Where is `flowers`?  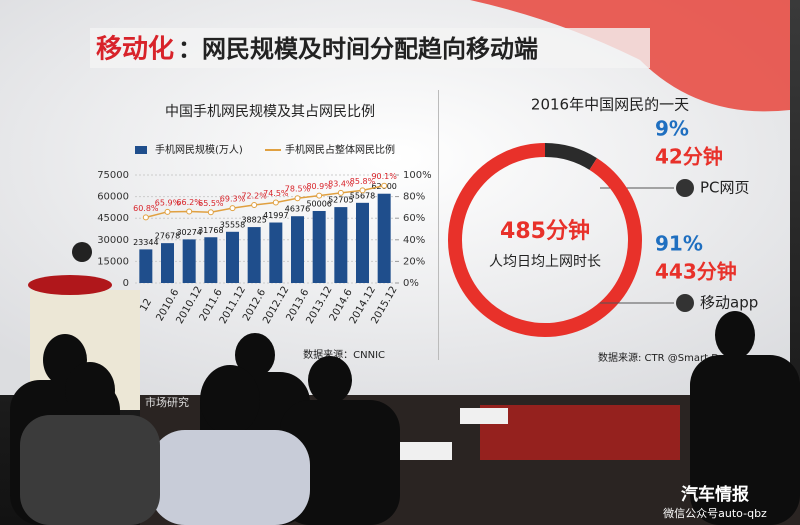
flowers is located at coordinates (70, 285).